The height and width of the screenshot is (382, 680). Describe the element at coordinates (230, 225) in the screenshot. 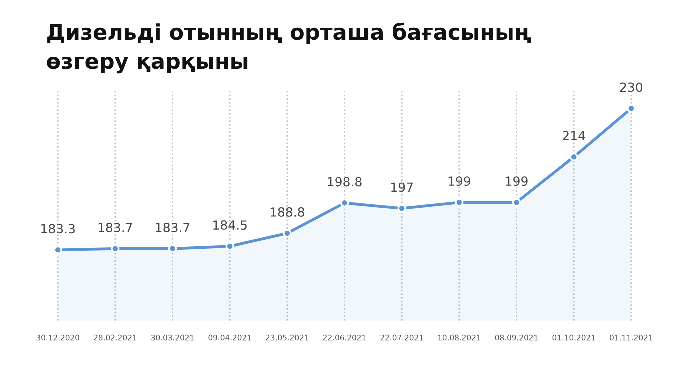

I see `data-label: 184.5` at that location.